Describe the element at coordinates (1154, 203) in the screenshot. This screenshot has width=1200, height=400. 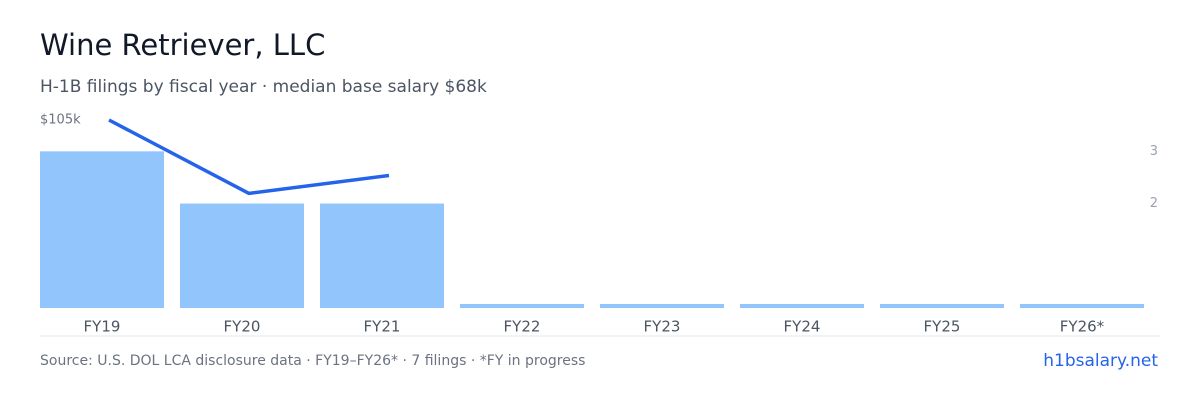
I see `y2-tick-label: 2` at that location.